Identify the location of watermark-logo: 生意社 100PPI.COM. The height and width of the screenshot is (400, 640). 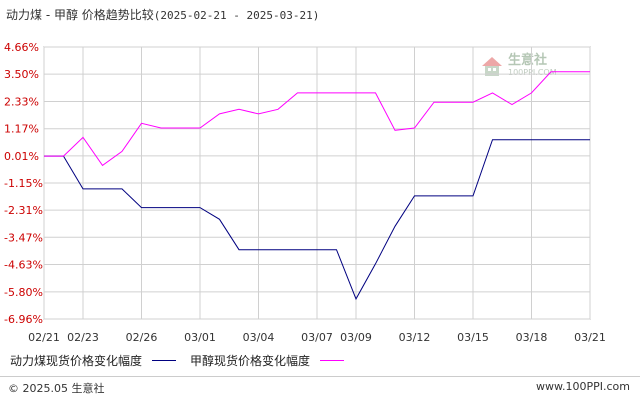
(518, 66).